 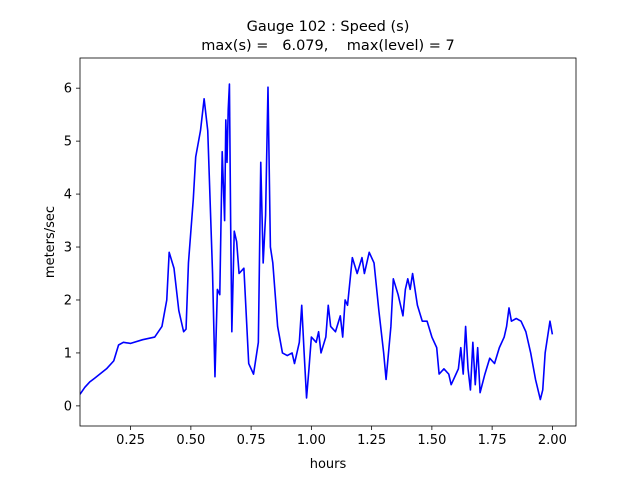 I want to click on x-axis-label: hours, so click(x=328, y=464).